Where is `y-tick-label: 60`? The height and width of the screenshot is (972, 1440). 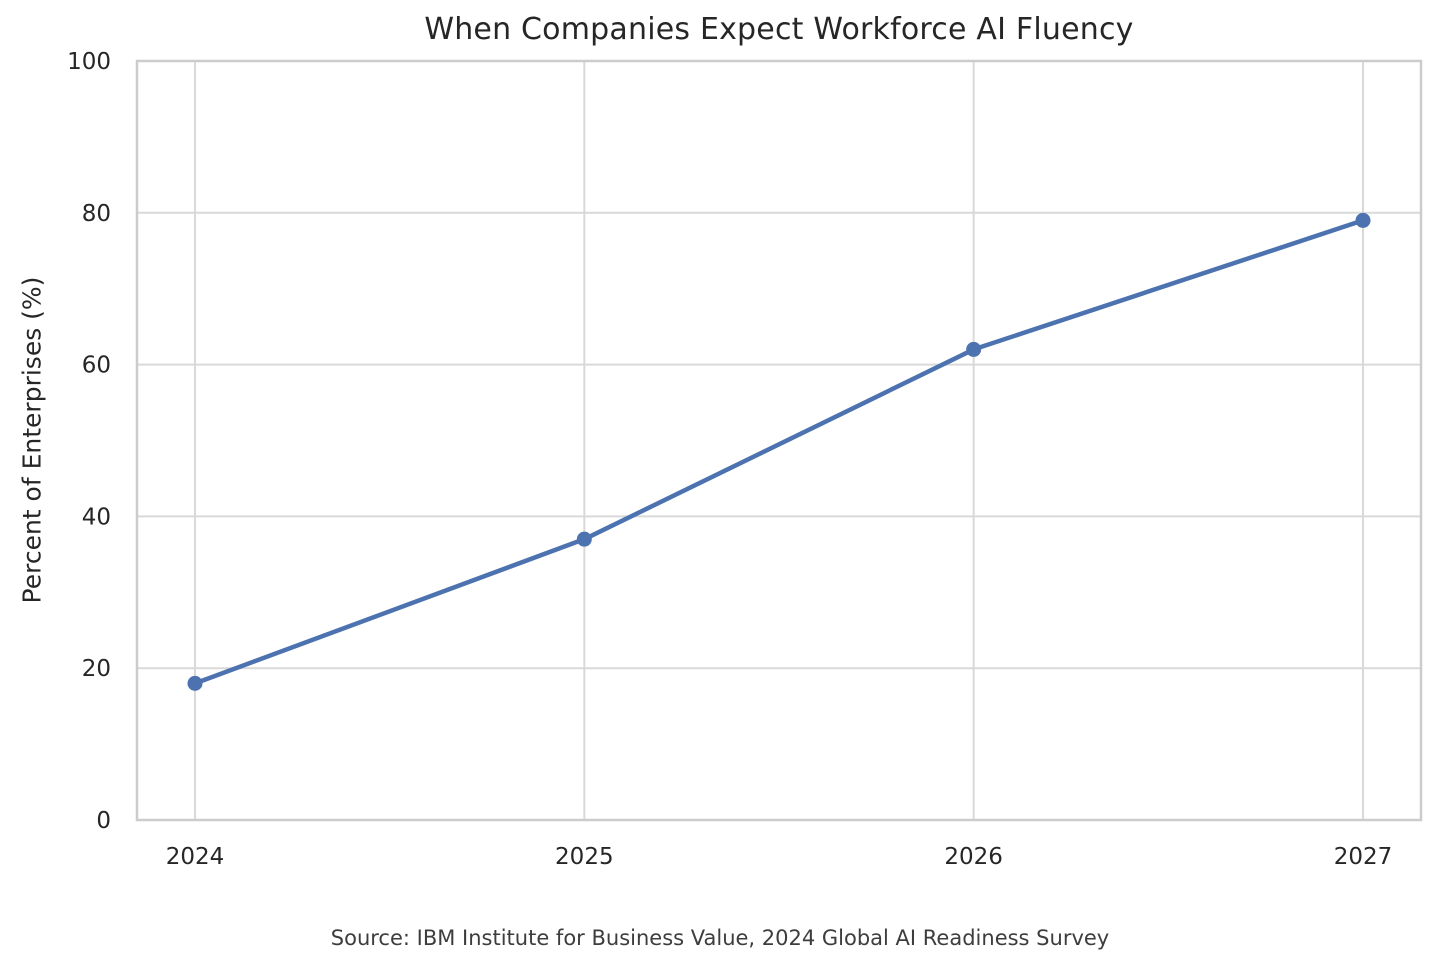
y-tick-label: 60 is located at coordinates (96, 366).